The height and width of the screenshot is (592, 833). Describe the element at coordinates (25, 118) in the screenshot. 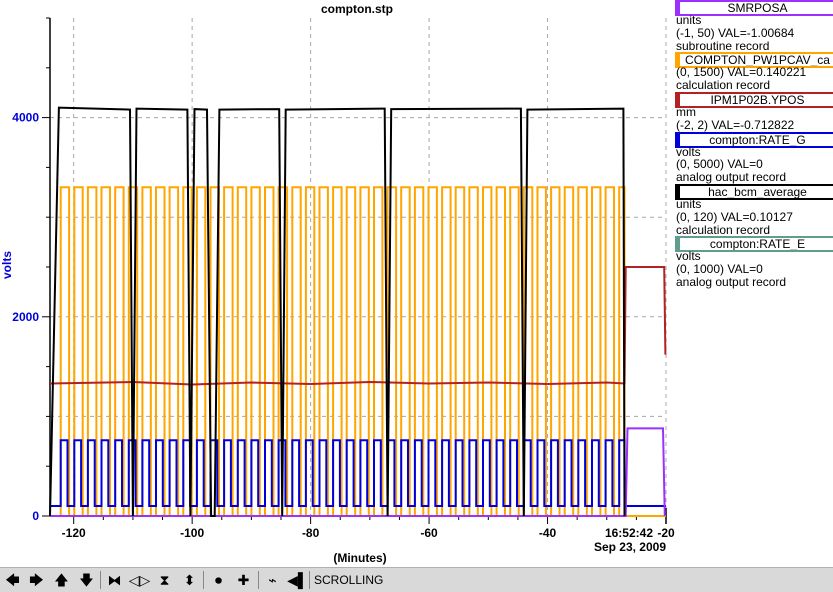

I see `y-tick-label: 4000` at that location.